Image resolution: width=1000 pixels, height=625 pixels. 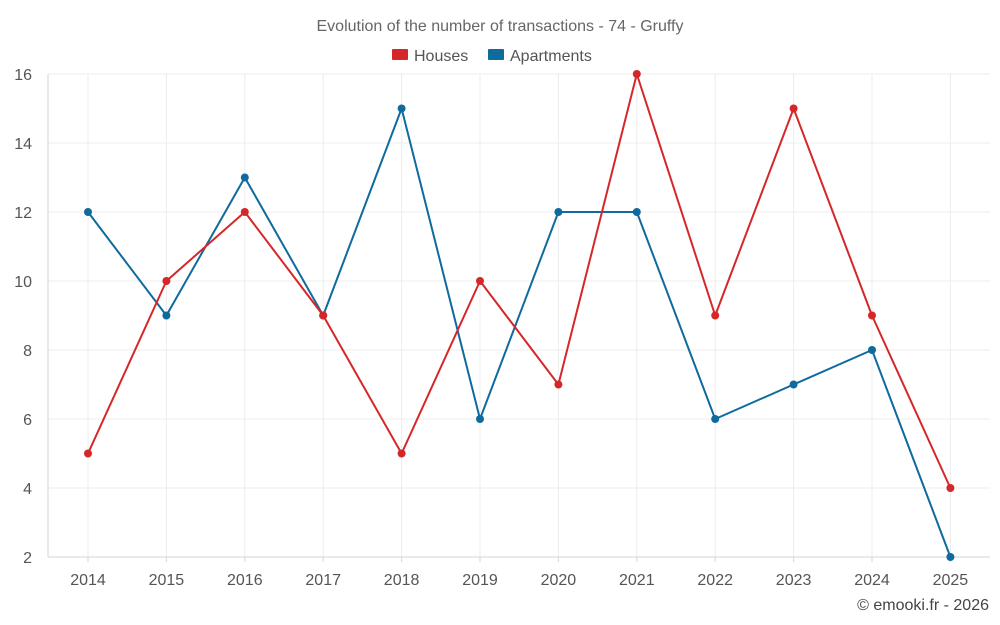 What do you see at coordinates (27, 420) in the screenshot?
I see `y-tick-label-6: 6` at bounding box center [27, 420].